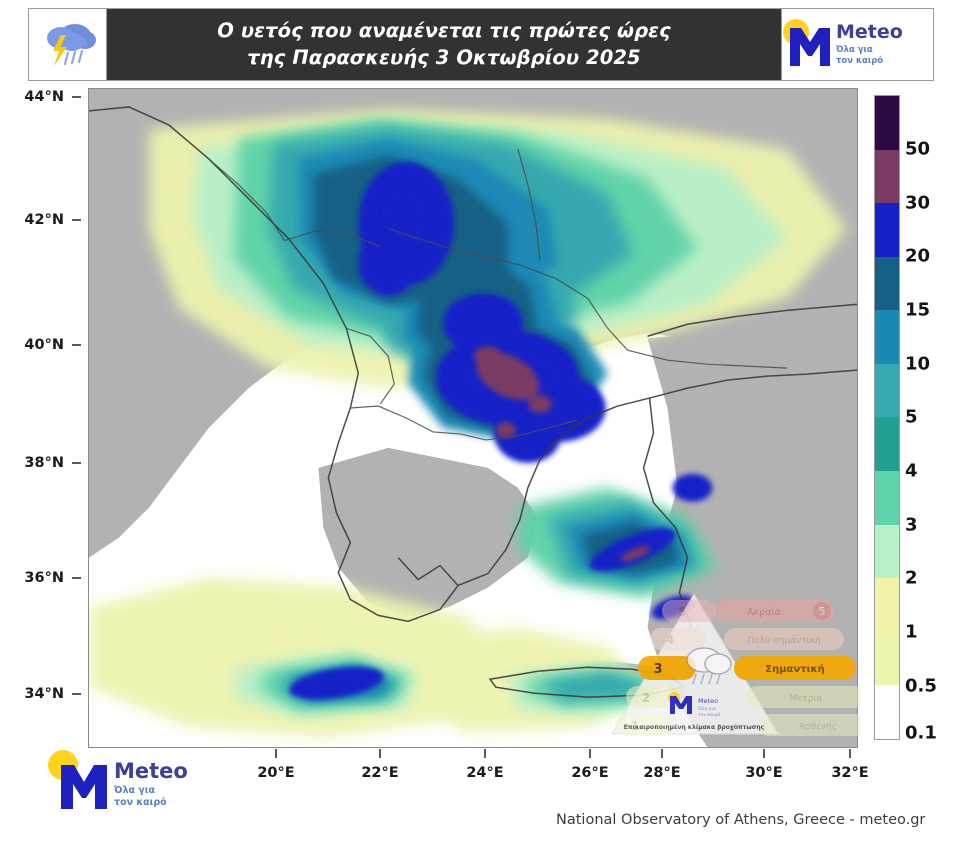 This screenshot has width=960, height=842. What do you see at coordinates (590, 753) in the screenshot?
I see `lon-tick-mark-26E` at bounding box center [590, 753].